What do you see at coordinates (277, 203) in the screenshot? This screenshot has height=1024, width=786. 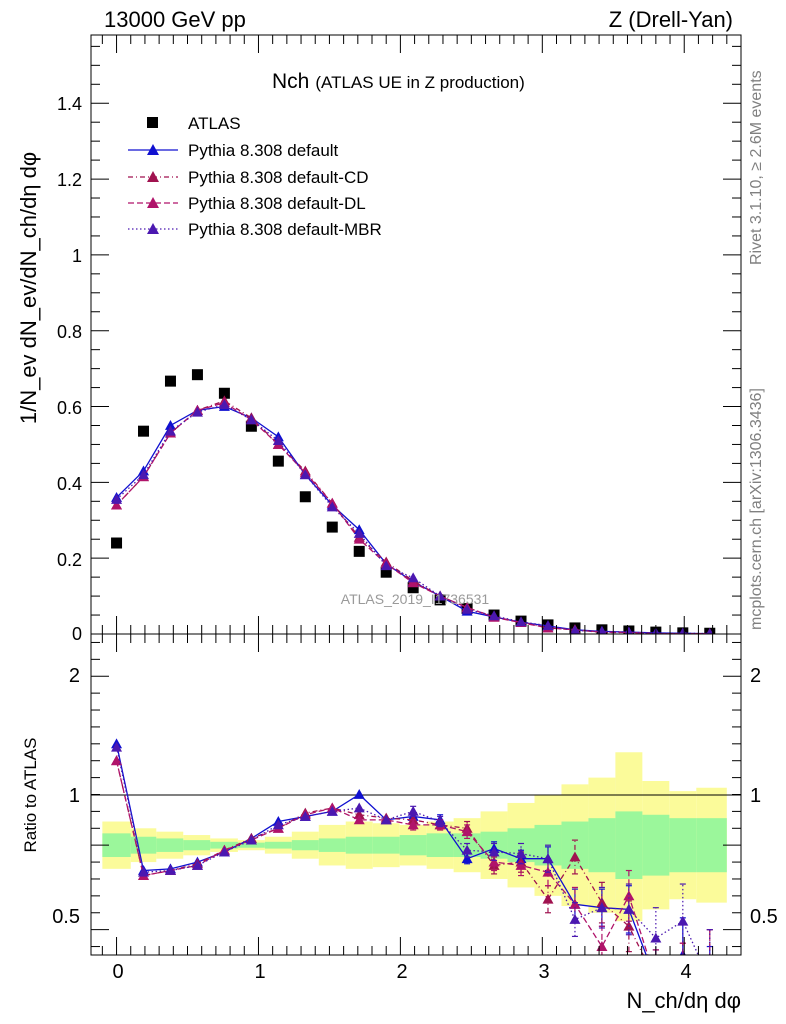 I see `legend-label: Pythia 8.308 default-DL` at bounding box center [277, 203].